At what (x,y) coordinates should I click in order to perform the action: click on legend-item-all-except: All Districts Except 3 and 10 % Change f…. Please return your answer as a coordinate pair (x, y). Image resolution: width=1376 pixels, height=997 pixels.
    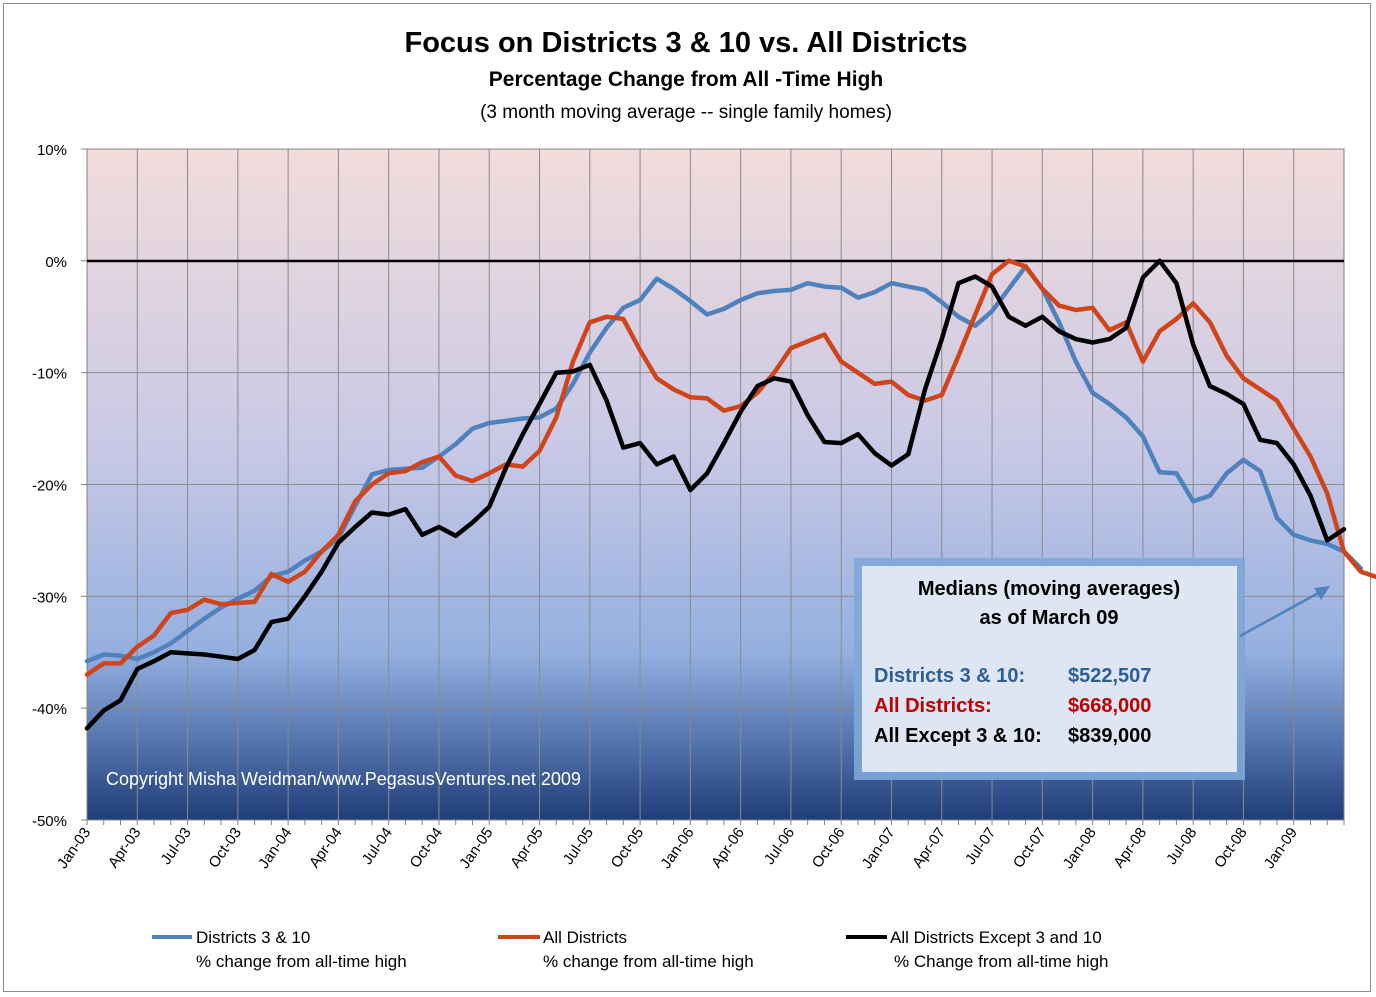
    Looking at the image, I should click on (977, 949).